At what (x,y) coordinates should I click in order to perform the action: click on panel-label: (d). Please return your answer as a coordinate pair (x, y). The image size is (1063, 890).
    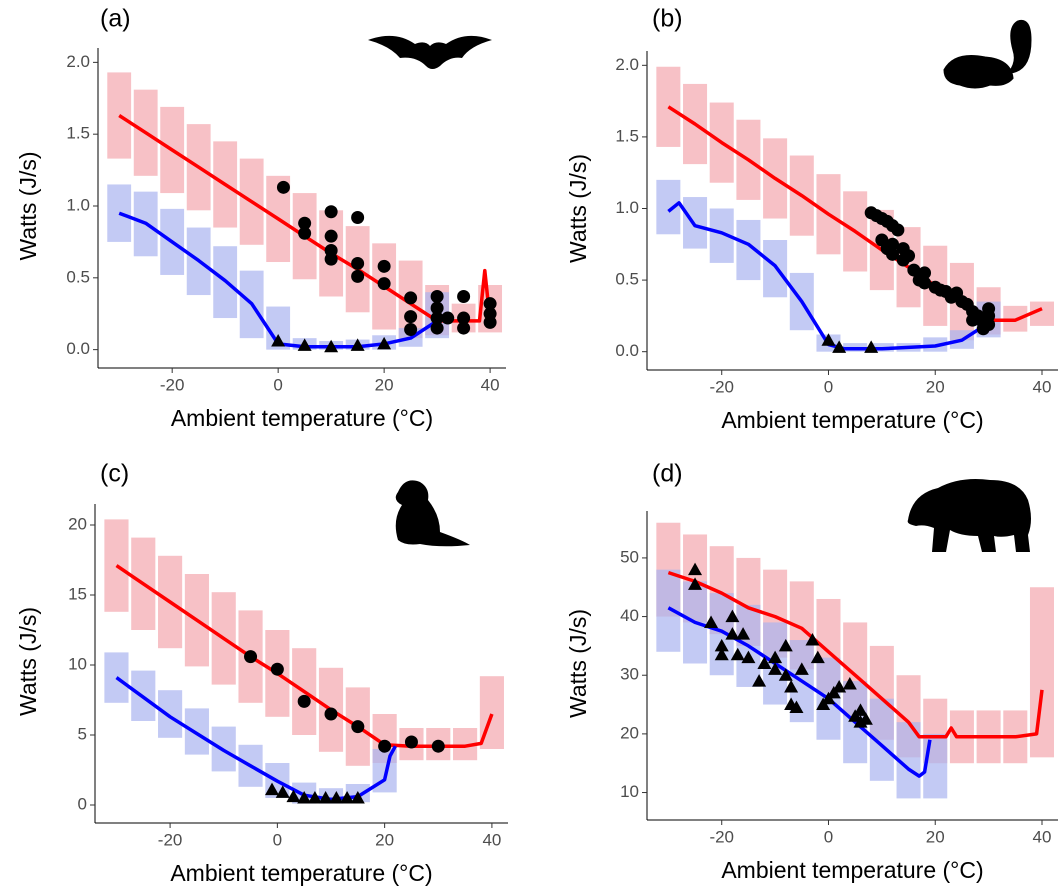
    Looking at the image, I should click on (667, 474).